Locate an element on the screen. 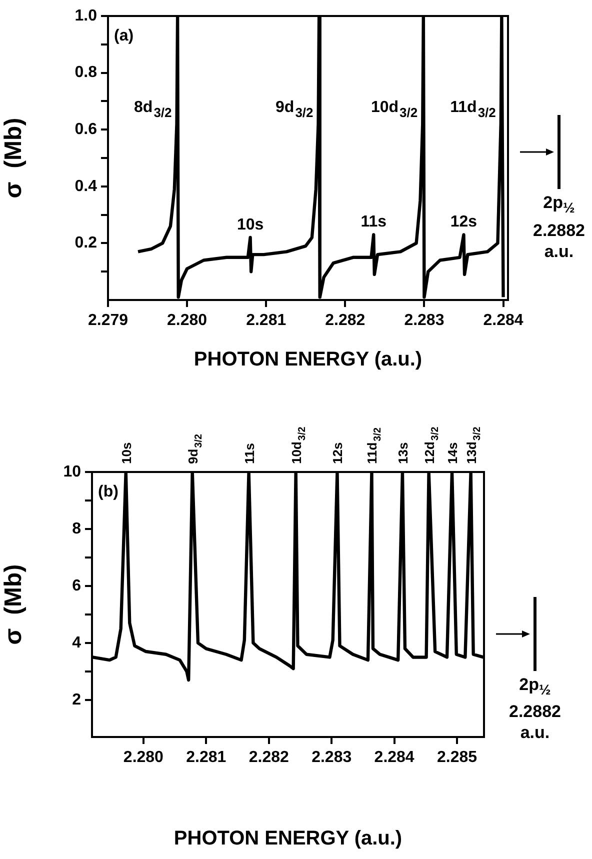  annotation: 14s is located at coordinates (452, 453).